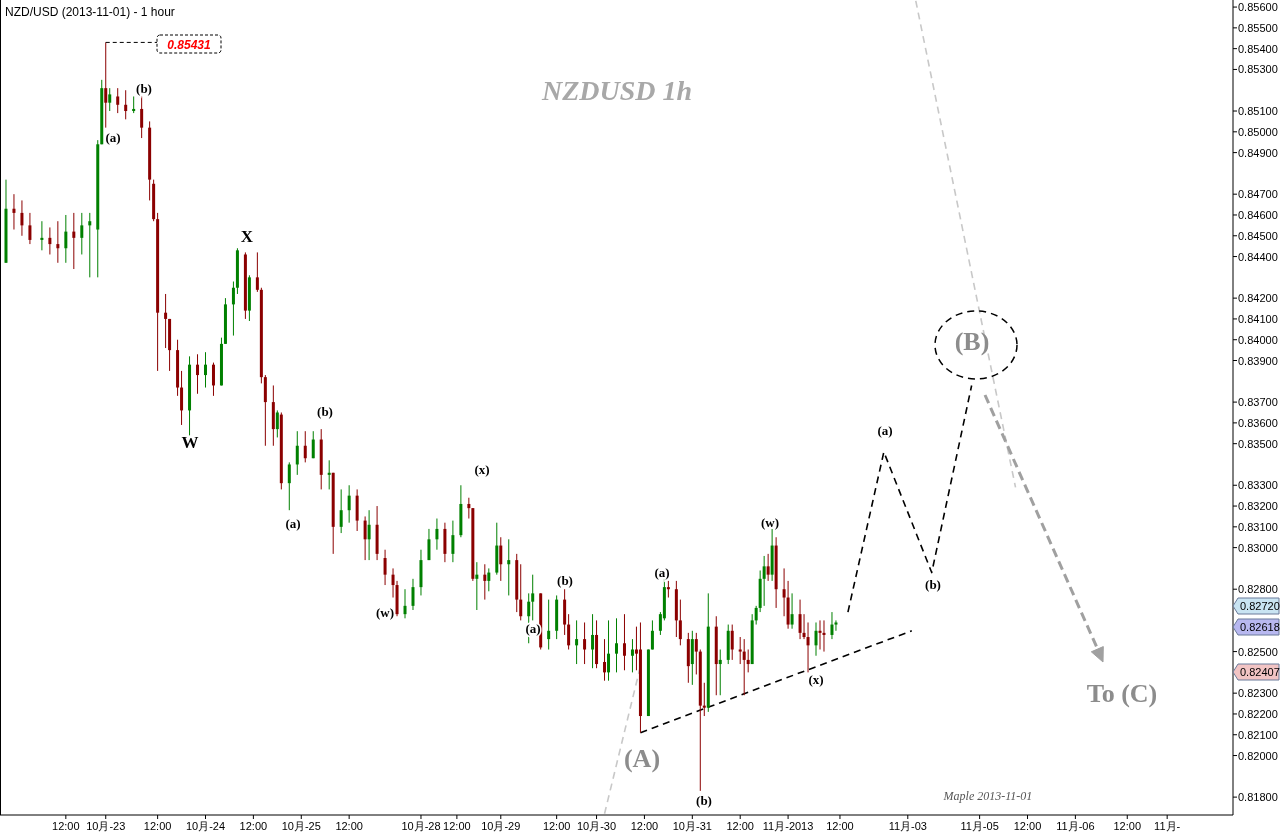 This screenshot has width=1280, height=834. I want to click on annotation: W, so click(190, 442).